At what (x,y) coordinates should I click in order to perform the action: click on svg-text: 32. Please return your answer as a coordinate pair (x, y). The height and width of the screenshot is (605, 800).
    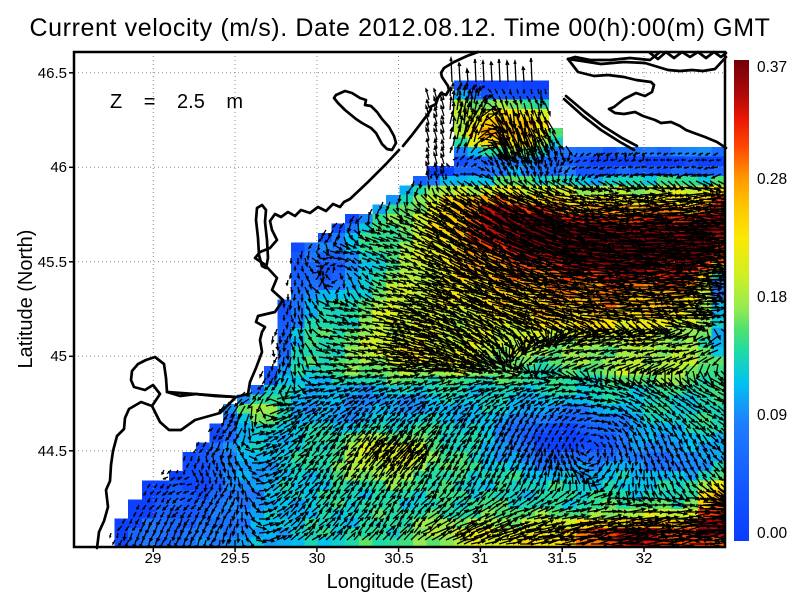
    Looking at the image, I should click on (644, 558).